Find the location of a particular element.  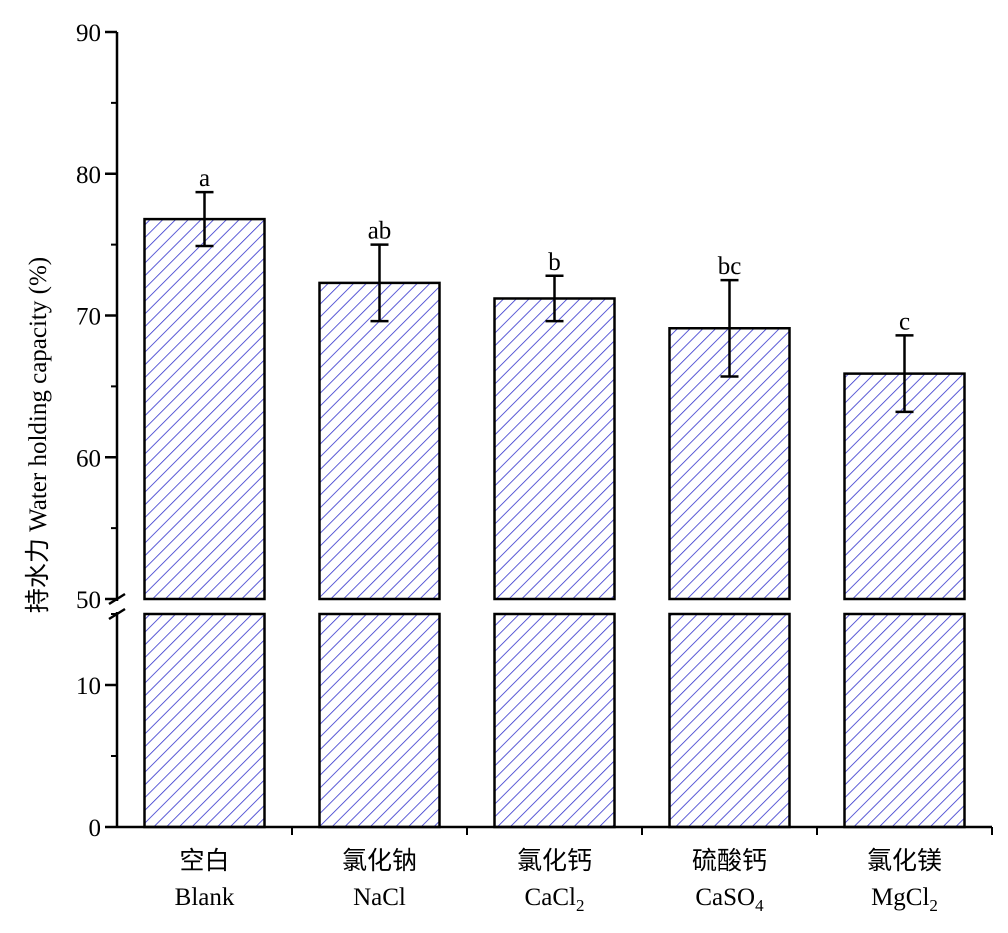

category-label-zh-4: 氯化镁 is located at coordinates (904, 861).